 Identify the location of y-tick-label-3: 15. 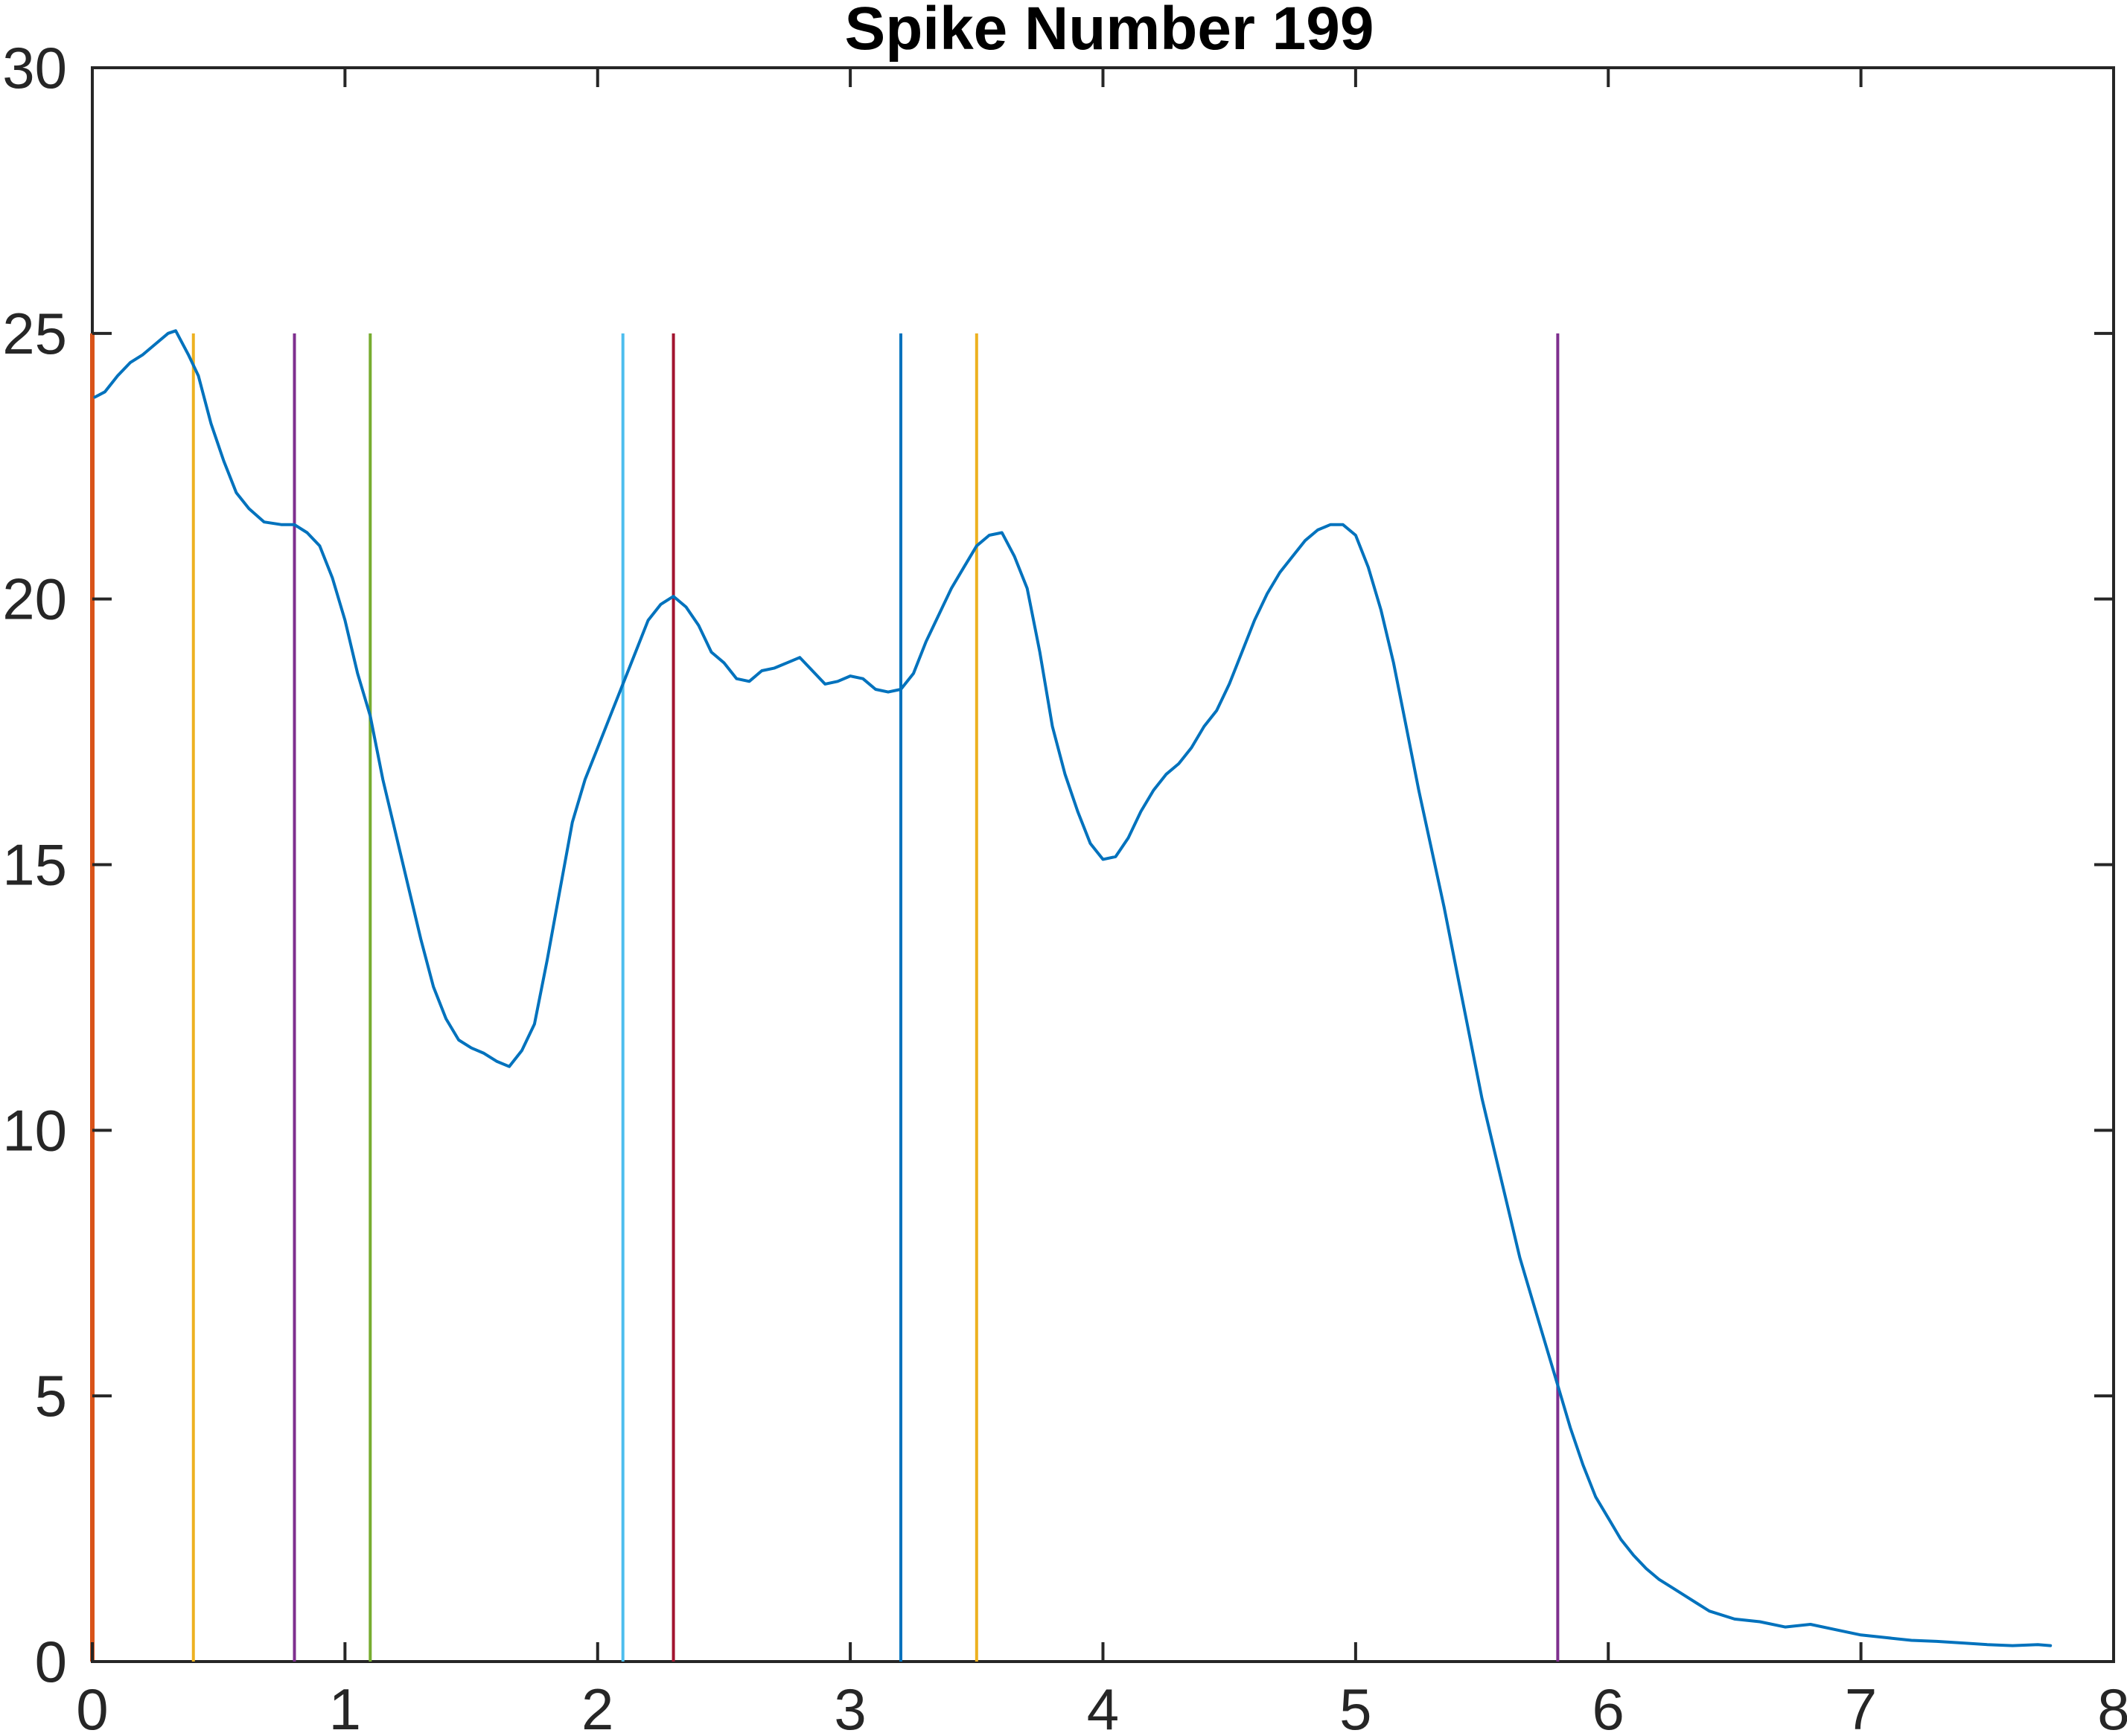
(34, 865).